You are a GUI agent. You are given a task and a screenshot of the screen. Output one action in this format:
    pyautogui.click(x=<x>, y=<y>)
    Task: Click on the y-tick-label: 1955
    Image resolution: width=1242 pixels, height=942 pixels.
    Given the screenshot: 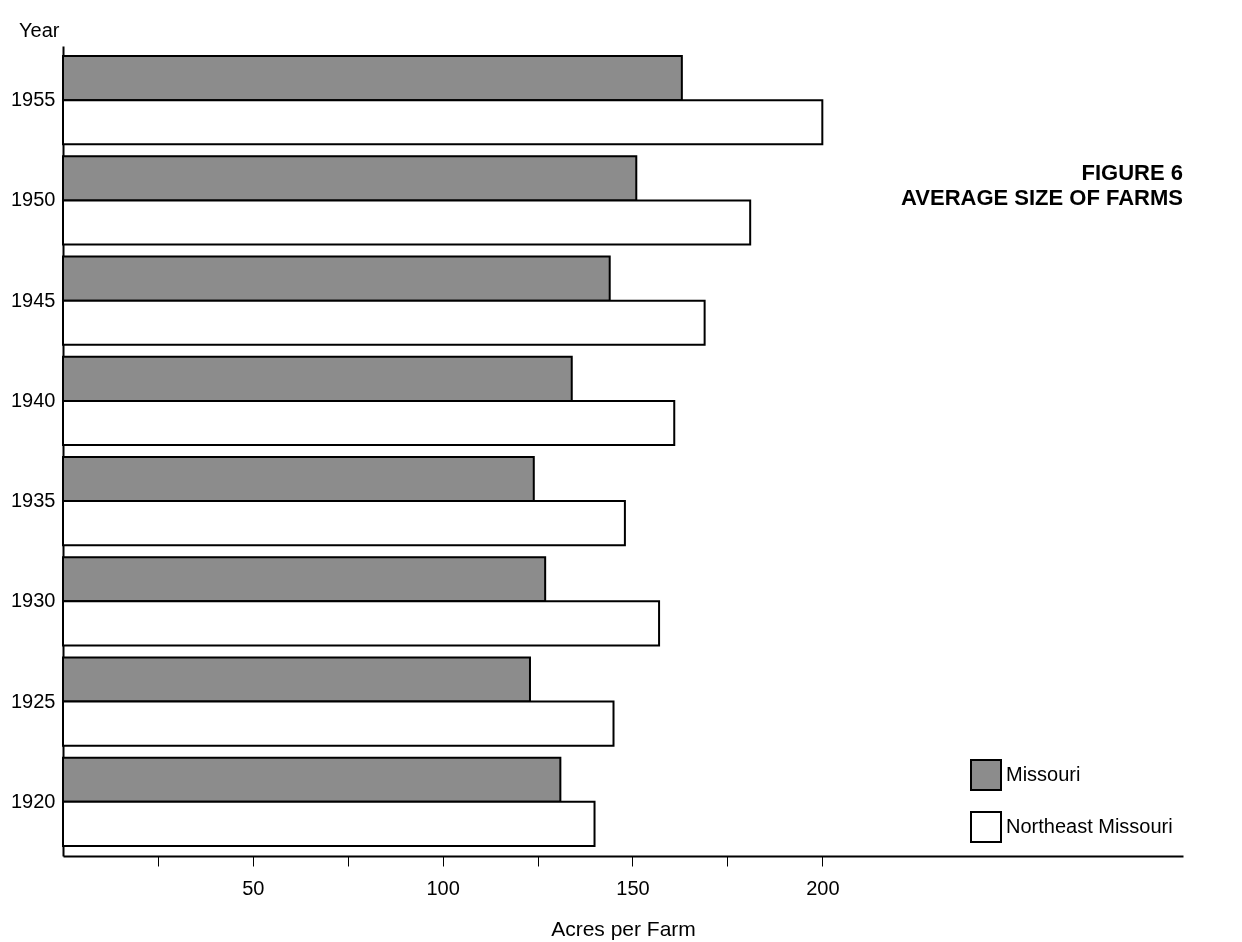 What is the action you would take?
    pyautogui.click(x=33, y=99)
    